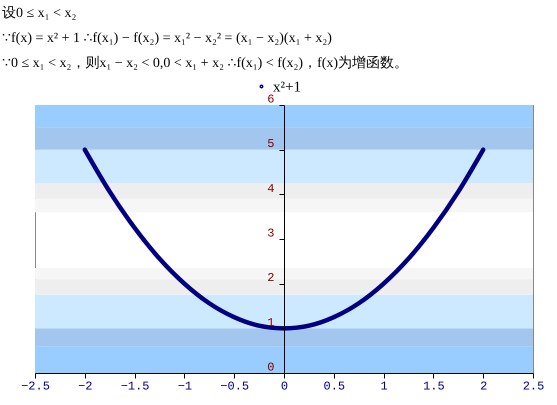 Image resolution: width=557 pixels, height=405 pixels. Describe the element at coordinates (40, 13) in the screenshot. I see `text: 设0 ≤ x₁ < x₂` at that location.